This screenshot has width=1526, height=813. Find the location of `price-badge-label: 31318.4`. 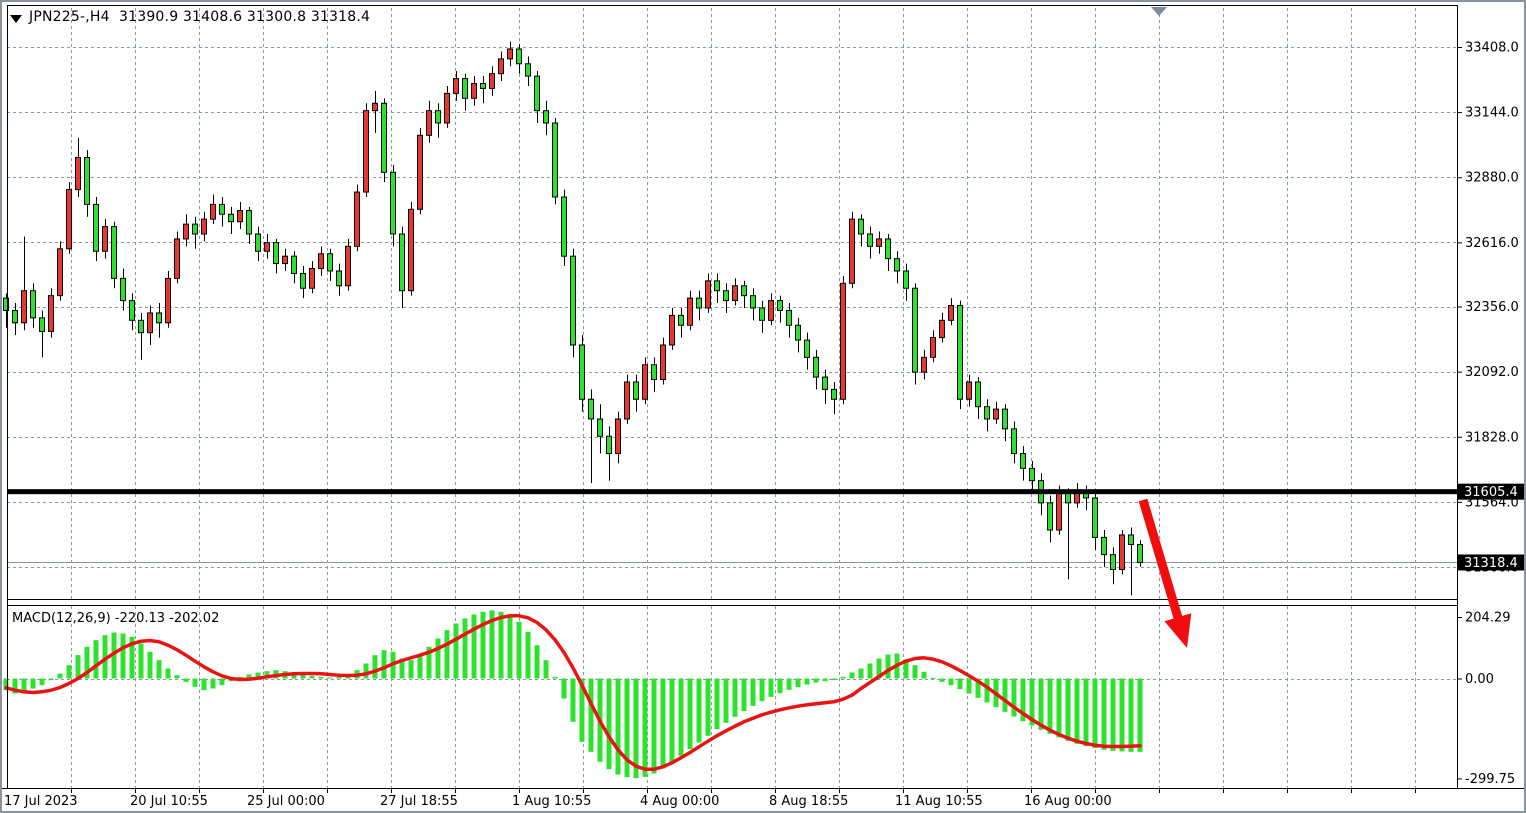

price-badge-label: 31318.4 is located at coordinates (1491, 563).